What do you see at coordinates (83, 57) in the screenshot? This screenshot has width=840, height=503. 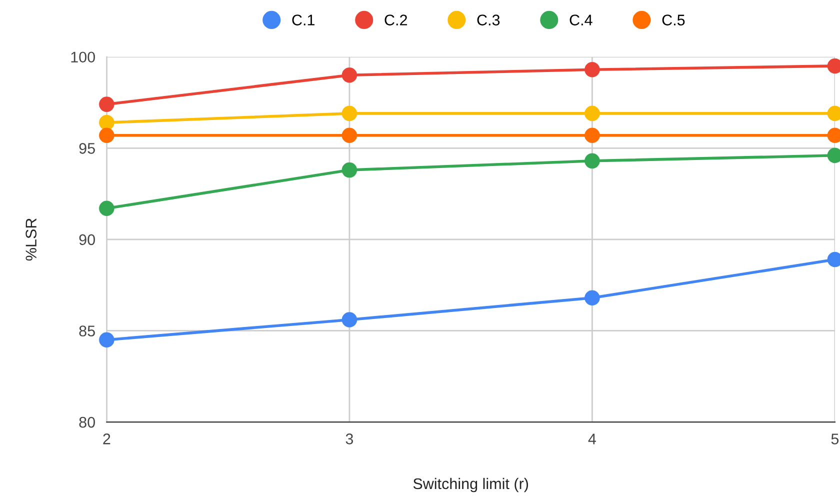 I see `y-tick-label: 100` at bounding box center [83, 57].